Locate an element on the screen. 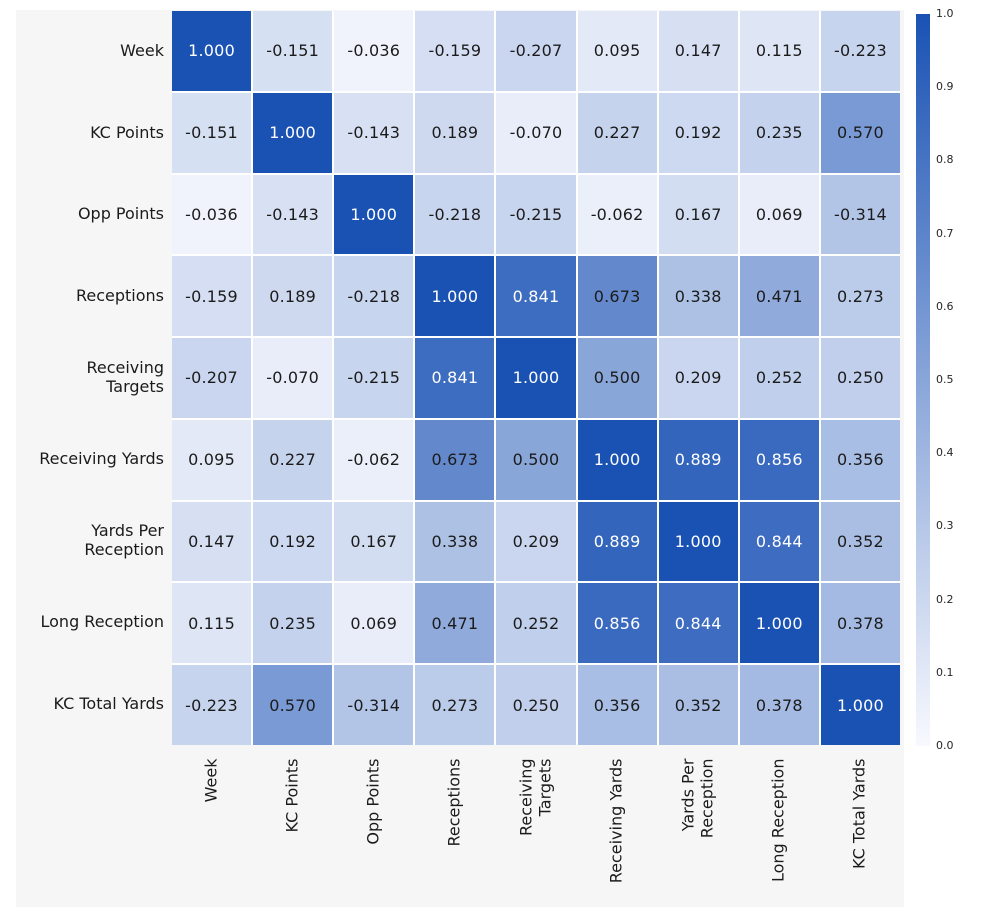 Image resolution: width=1000 pixels, height=919 pixels. colorbar-tick-label: 0.7 is located at coordinates (945, 233).